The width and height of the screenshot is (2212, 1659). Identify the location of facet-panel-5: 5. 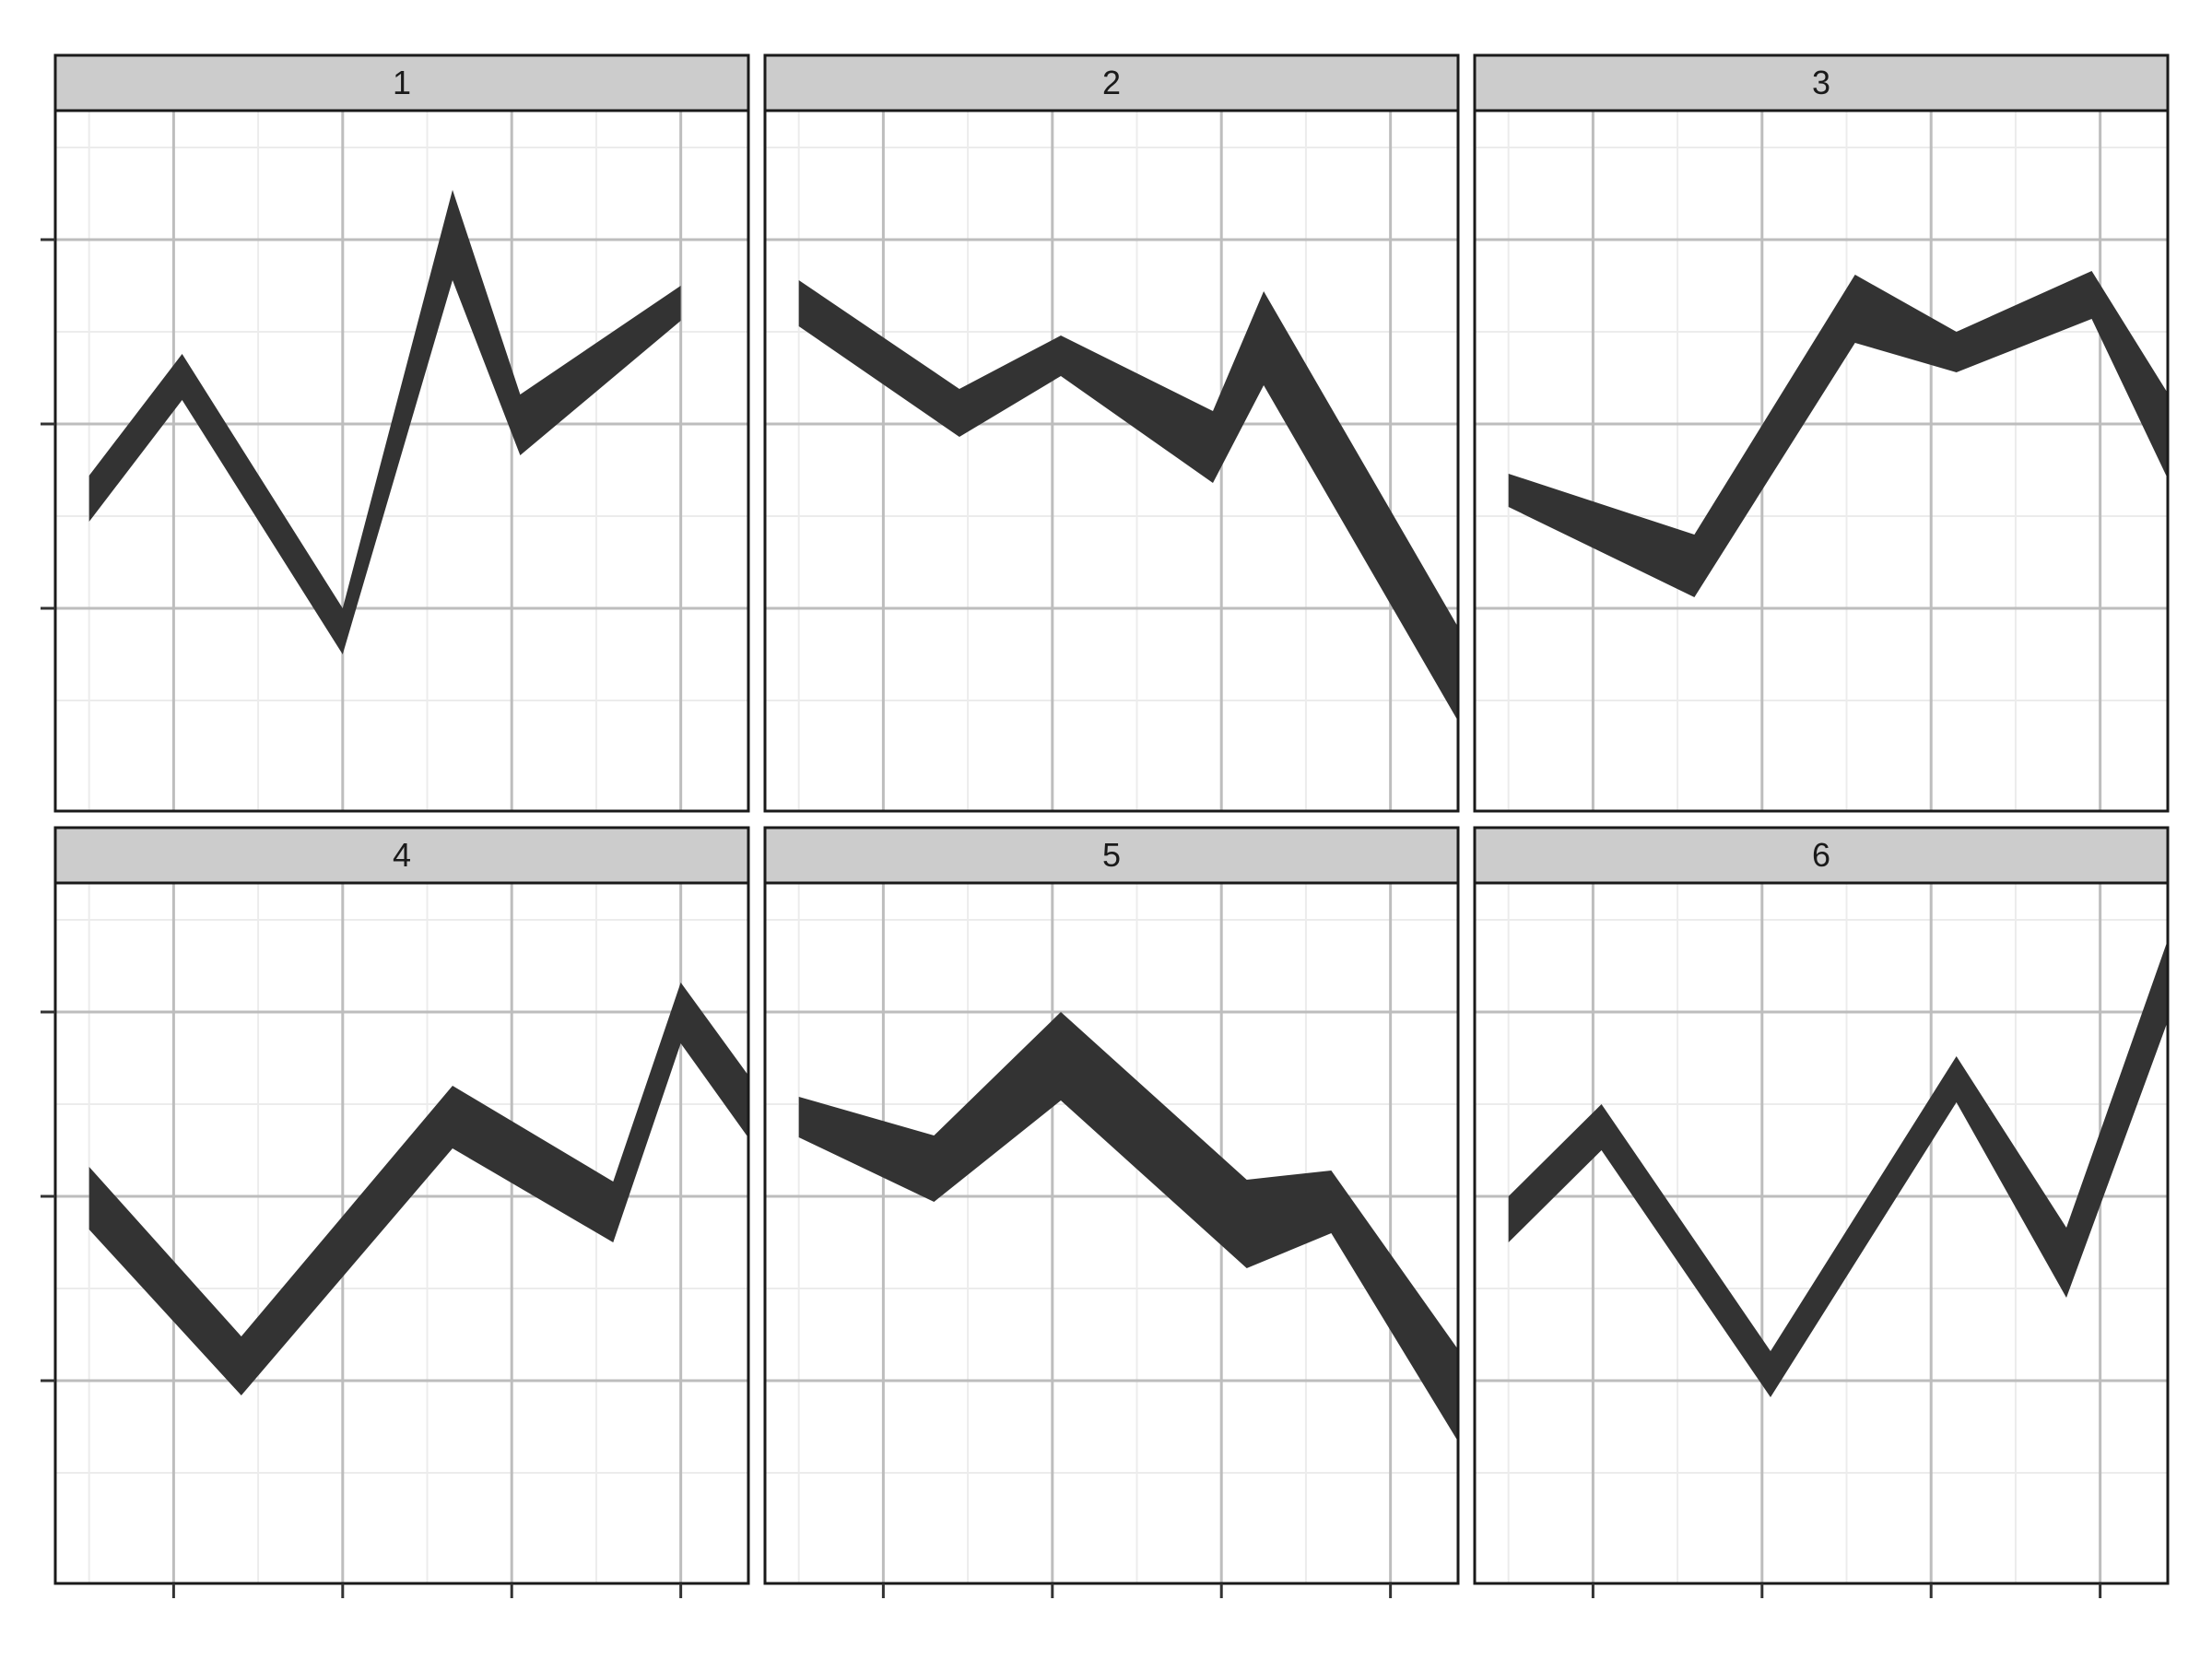
(1111, 1212).